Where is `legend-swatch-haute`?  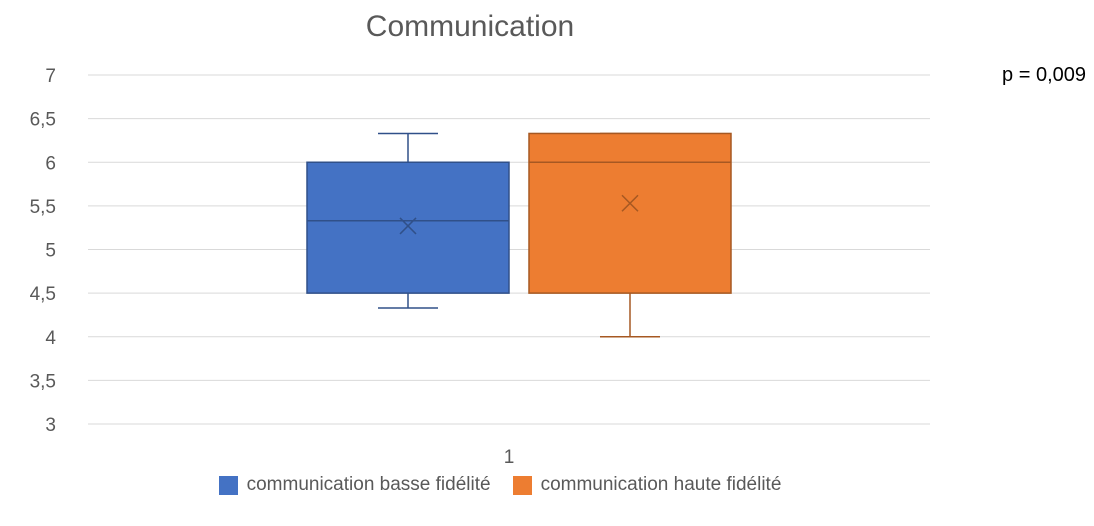
legend-swatch-haute is located at coordinates (522, 485).